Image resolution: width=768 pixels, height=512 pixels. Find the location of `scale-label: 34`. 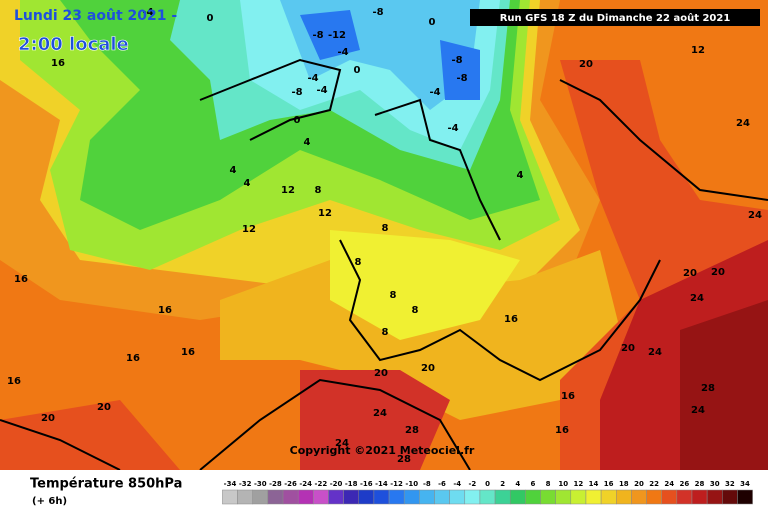

scale-label: 34 is located at coordinates (745, 484).